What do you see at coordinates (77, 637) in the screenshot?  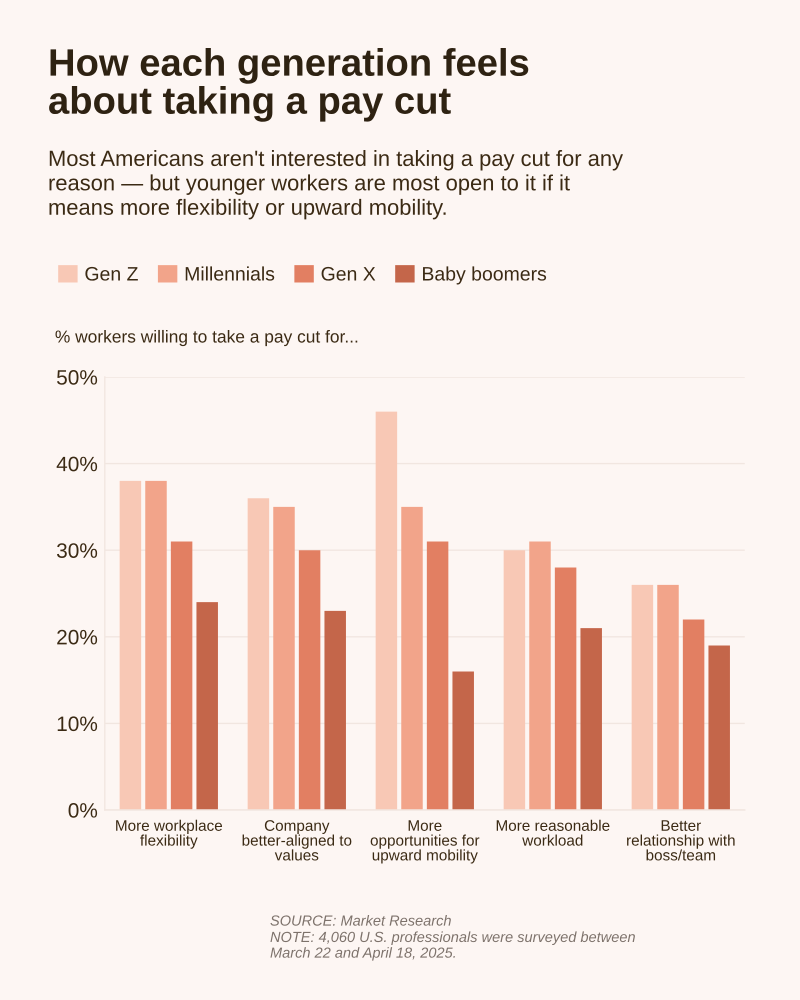 I see `y-tick-label: 20%` at bounding box center [77, 637].